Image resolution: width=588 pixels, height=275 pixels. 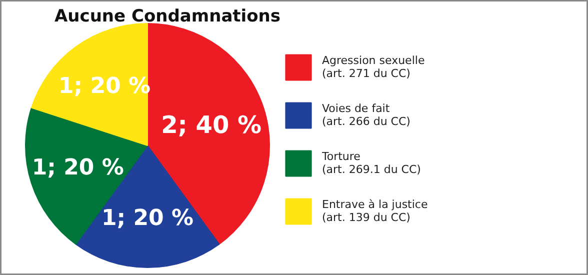 I want to click on legend-label: Agression sexuelle (art. 271 du CC), so click(x=373, y=67).